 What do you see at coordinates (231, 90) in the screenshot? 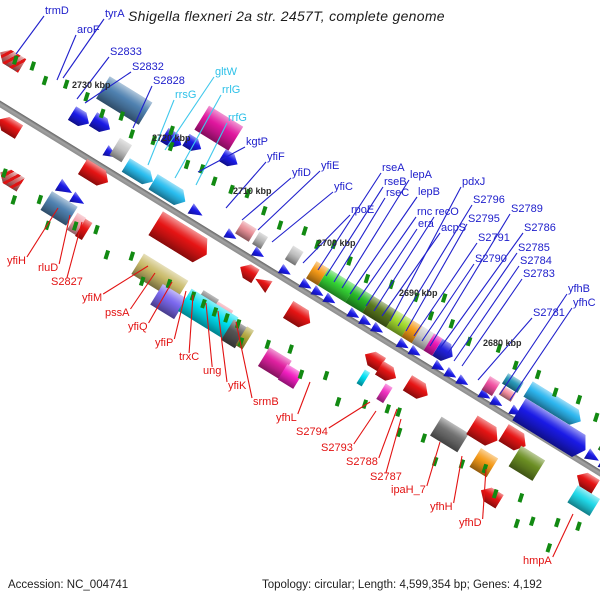
I see `gene-label-rrlG: rrlG` at bounding box center [231, 90].